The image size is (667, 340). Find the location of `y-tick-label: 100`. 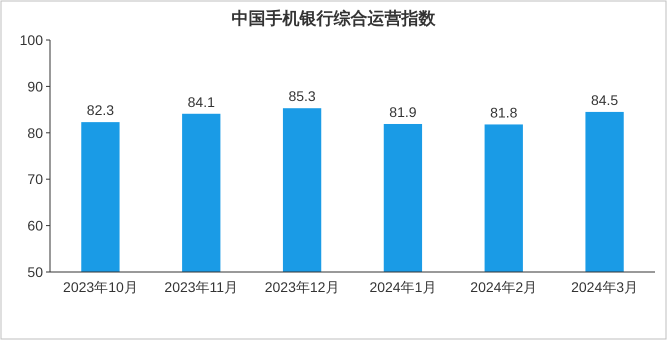

y-tick-label: 100 is located at coordinates (32, 40).